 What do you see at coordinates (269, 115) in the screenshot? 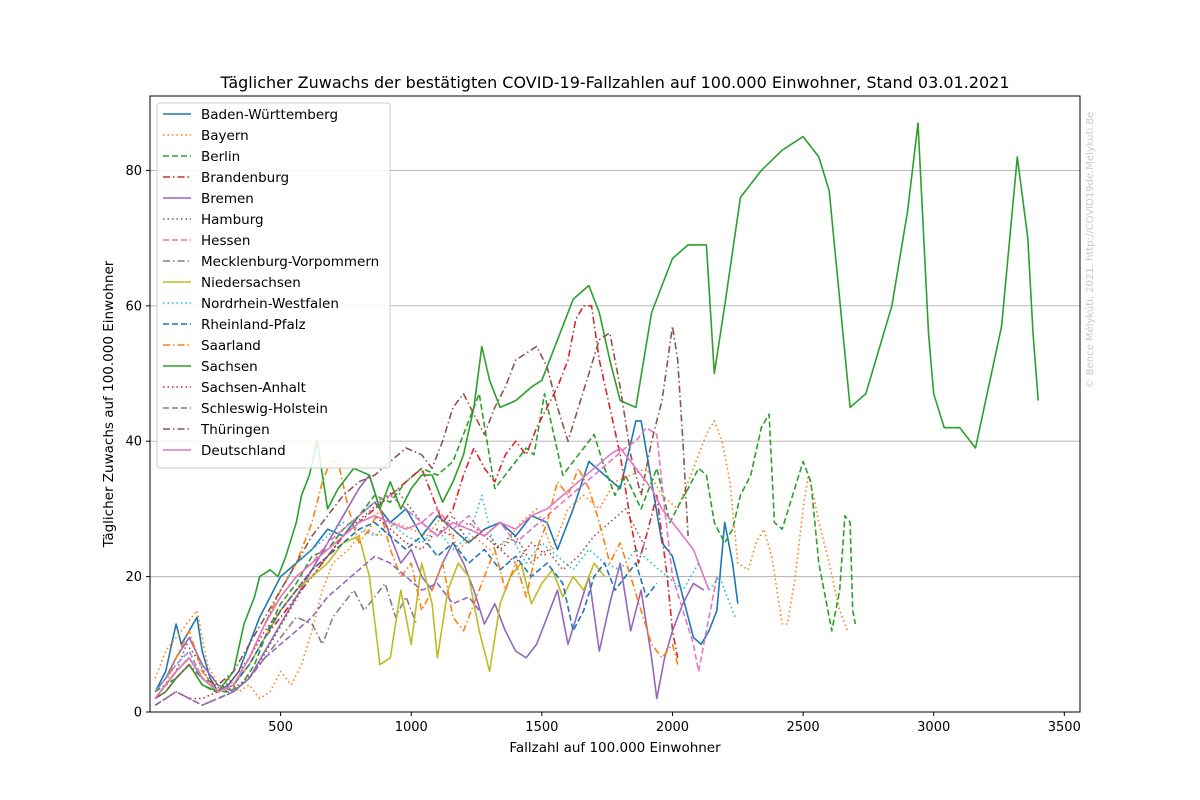
I see `legend-label: Baden-Württemberg` at bounding box center [269, 115].